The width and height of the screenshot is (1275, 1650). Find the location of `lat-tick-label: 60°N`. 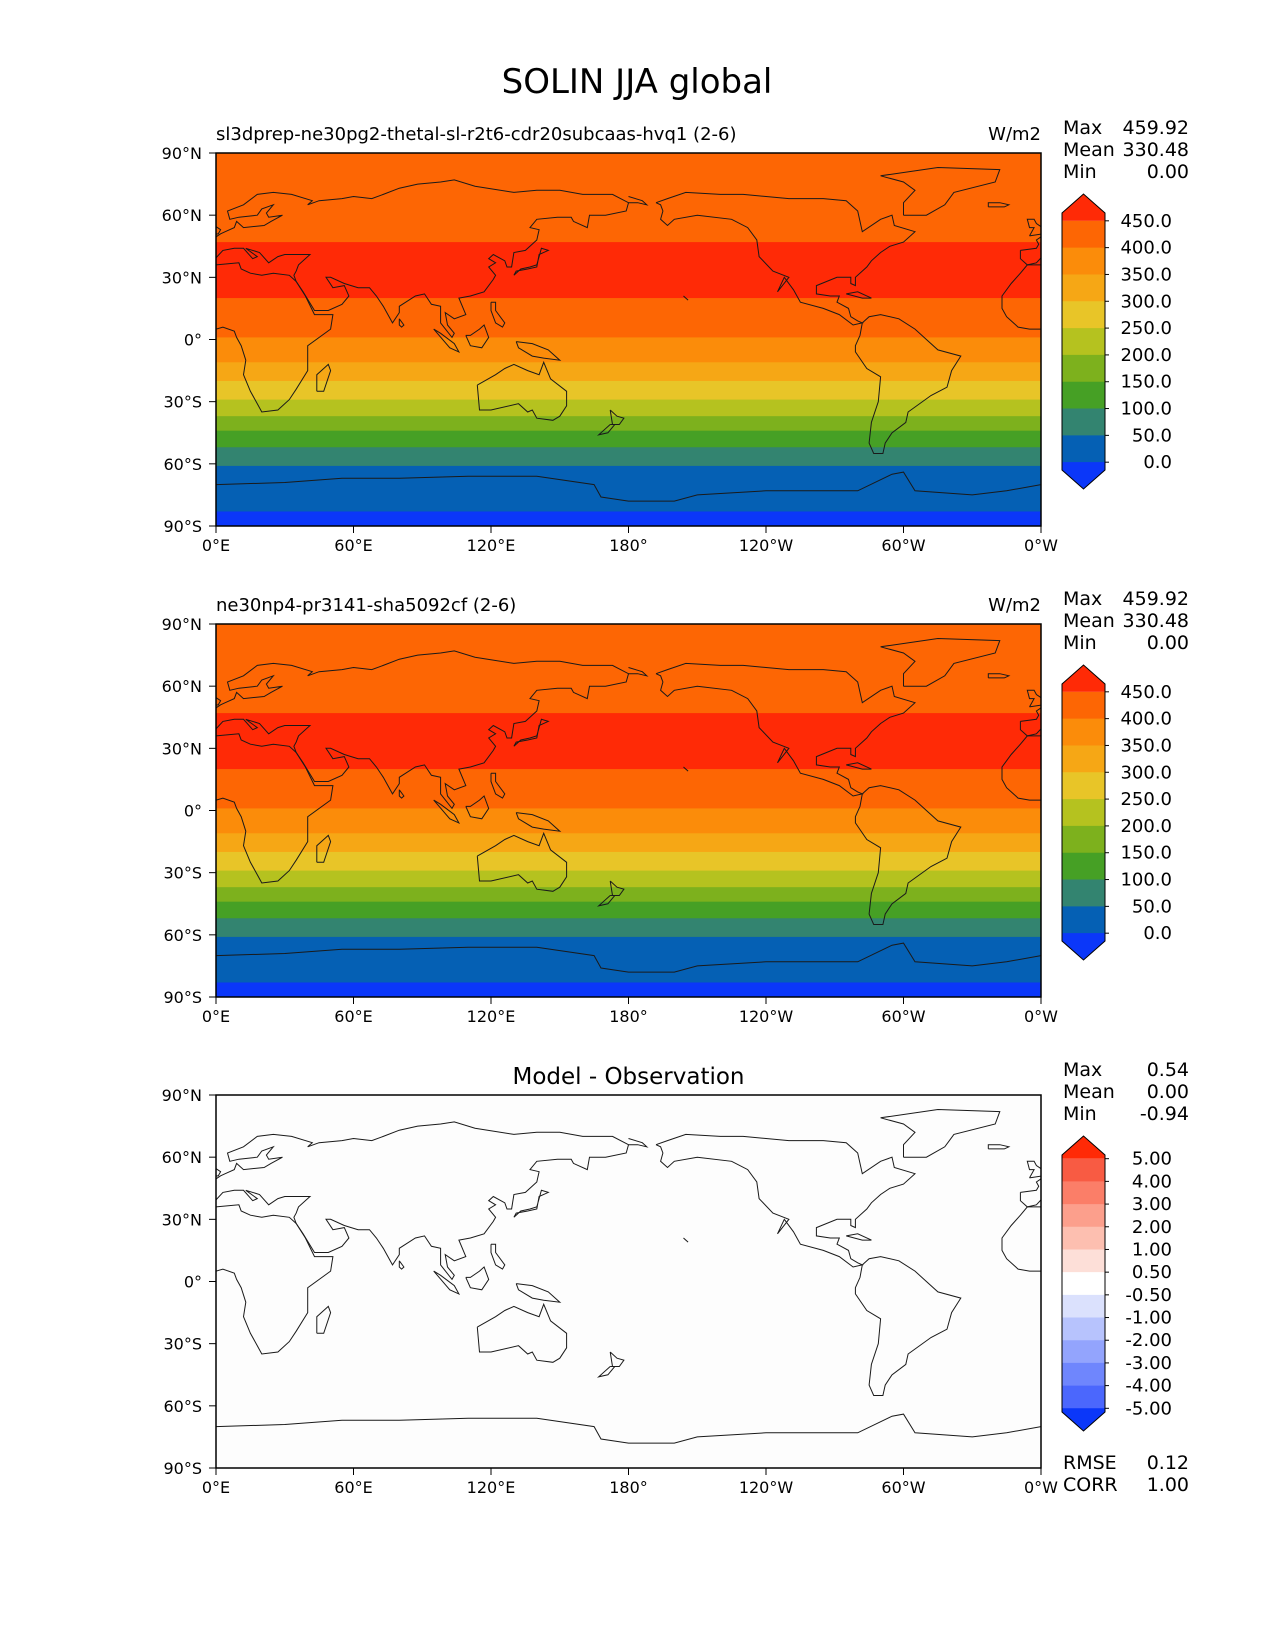

lat-tick-label: 60°N is located at coordinates (182, 1157).